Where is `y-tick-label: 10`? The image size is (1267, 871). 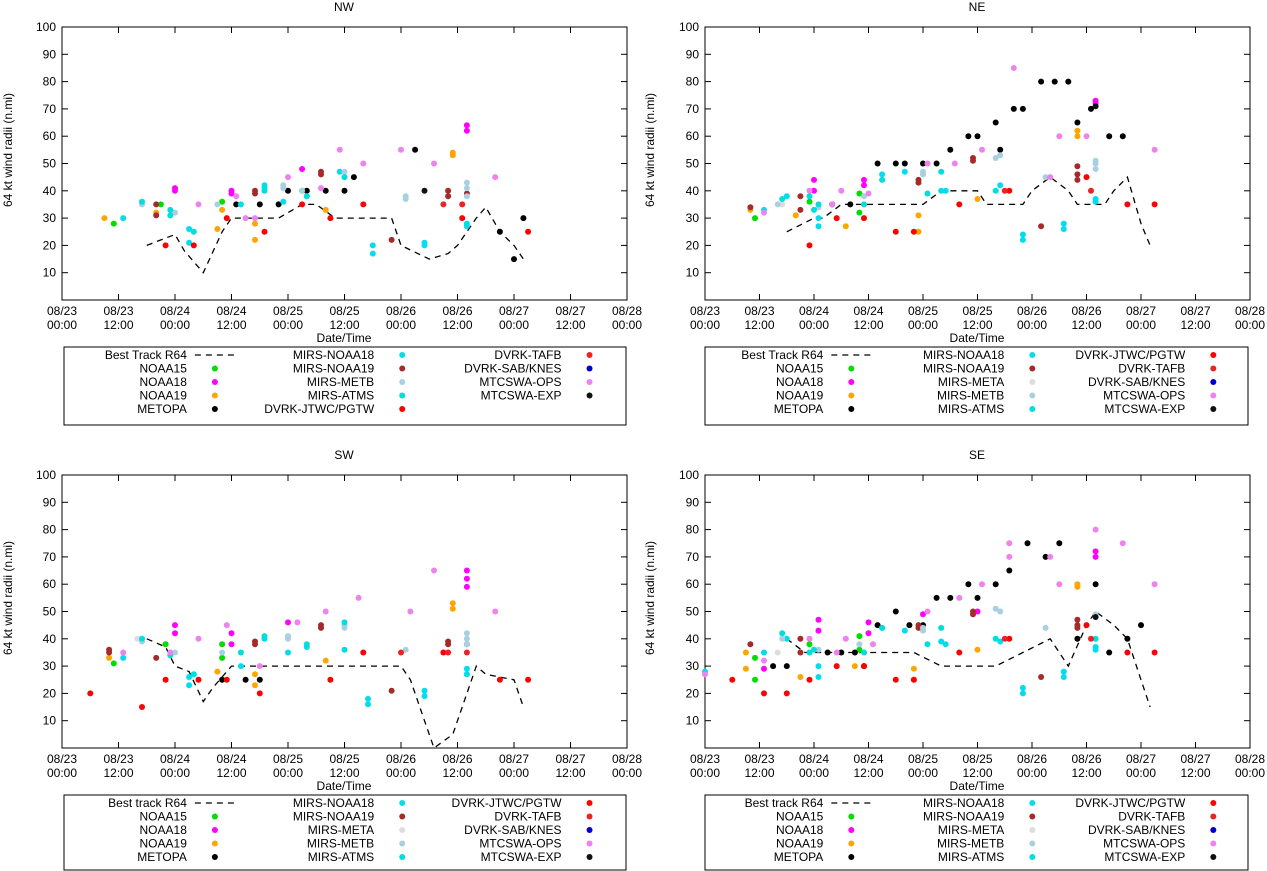 y-tick-label: 10 is located at coordinates (693, 721).